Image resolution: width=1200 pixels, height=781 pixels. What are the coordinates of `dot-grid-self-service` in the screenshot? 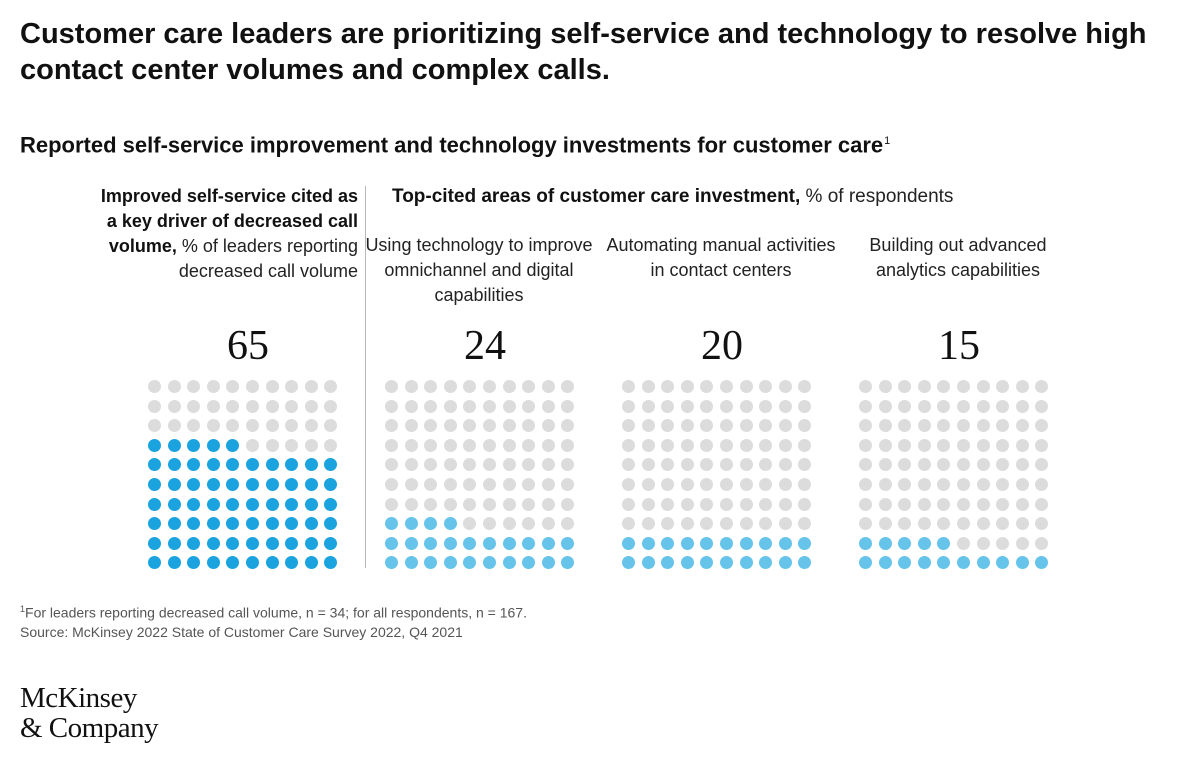 It's located at (243, 475).